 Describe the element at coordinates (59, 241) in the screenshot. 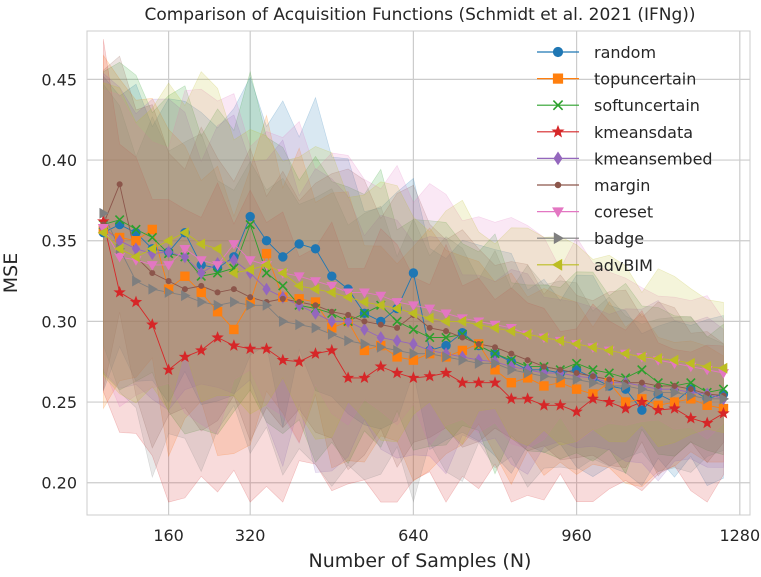

I see `y-tick-label: 0.35` at that location.